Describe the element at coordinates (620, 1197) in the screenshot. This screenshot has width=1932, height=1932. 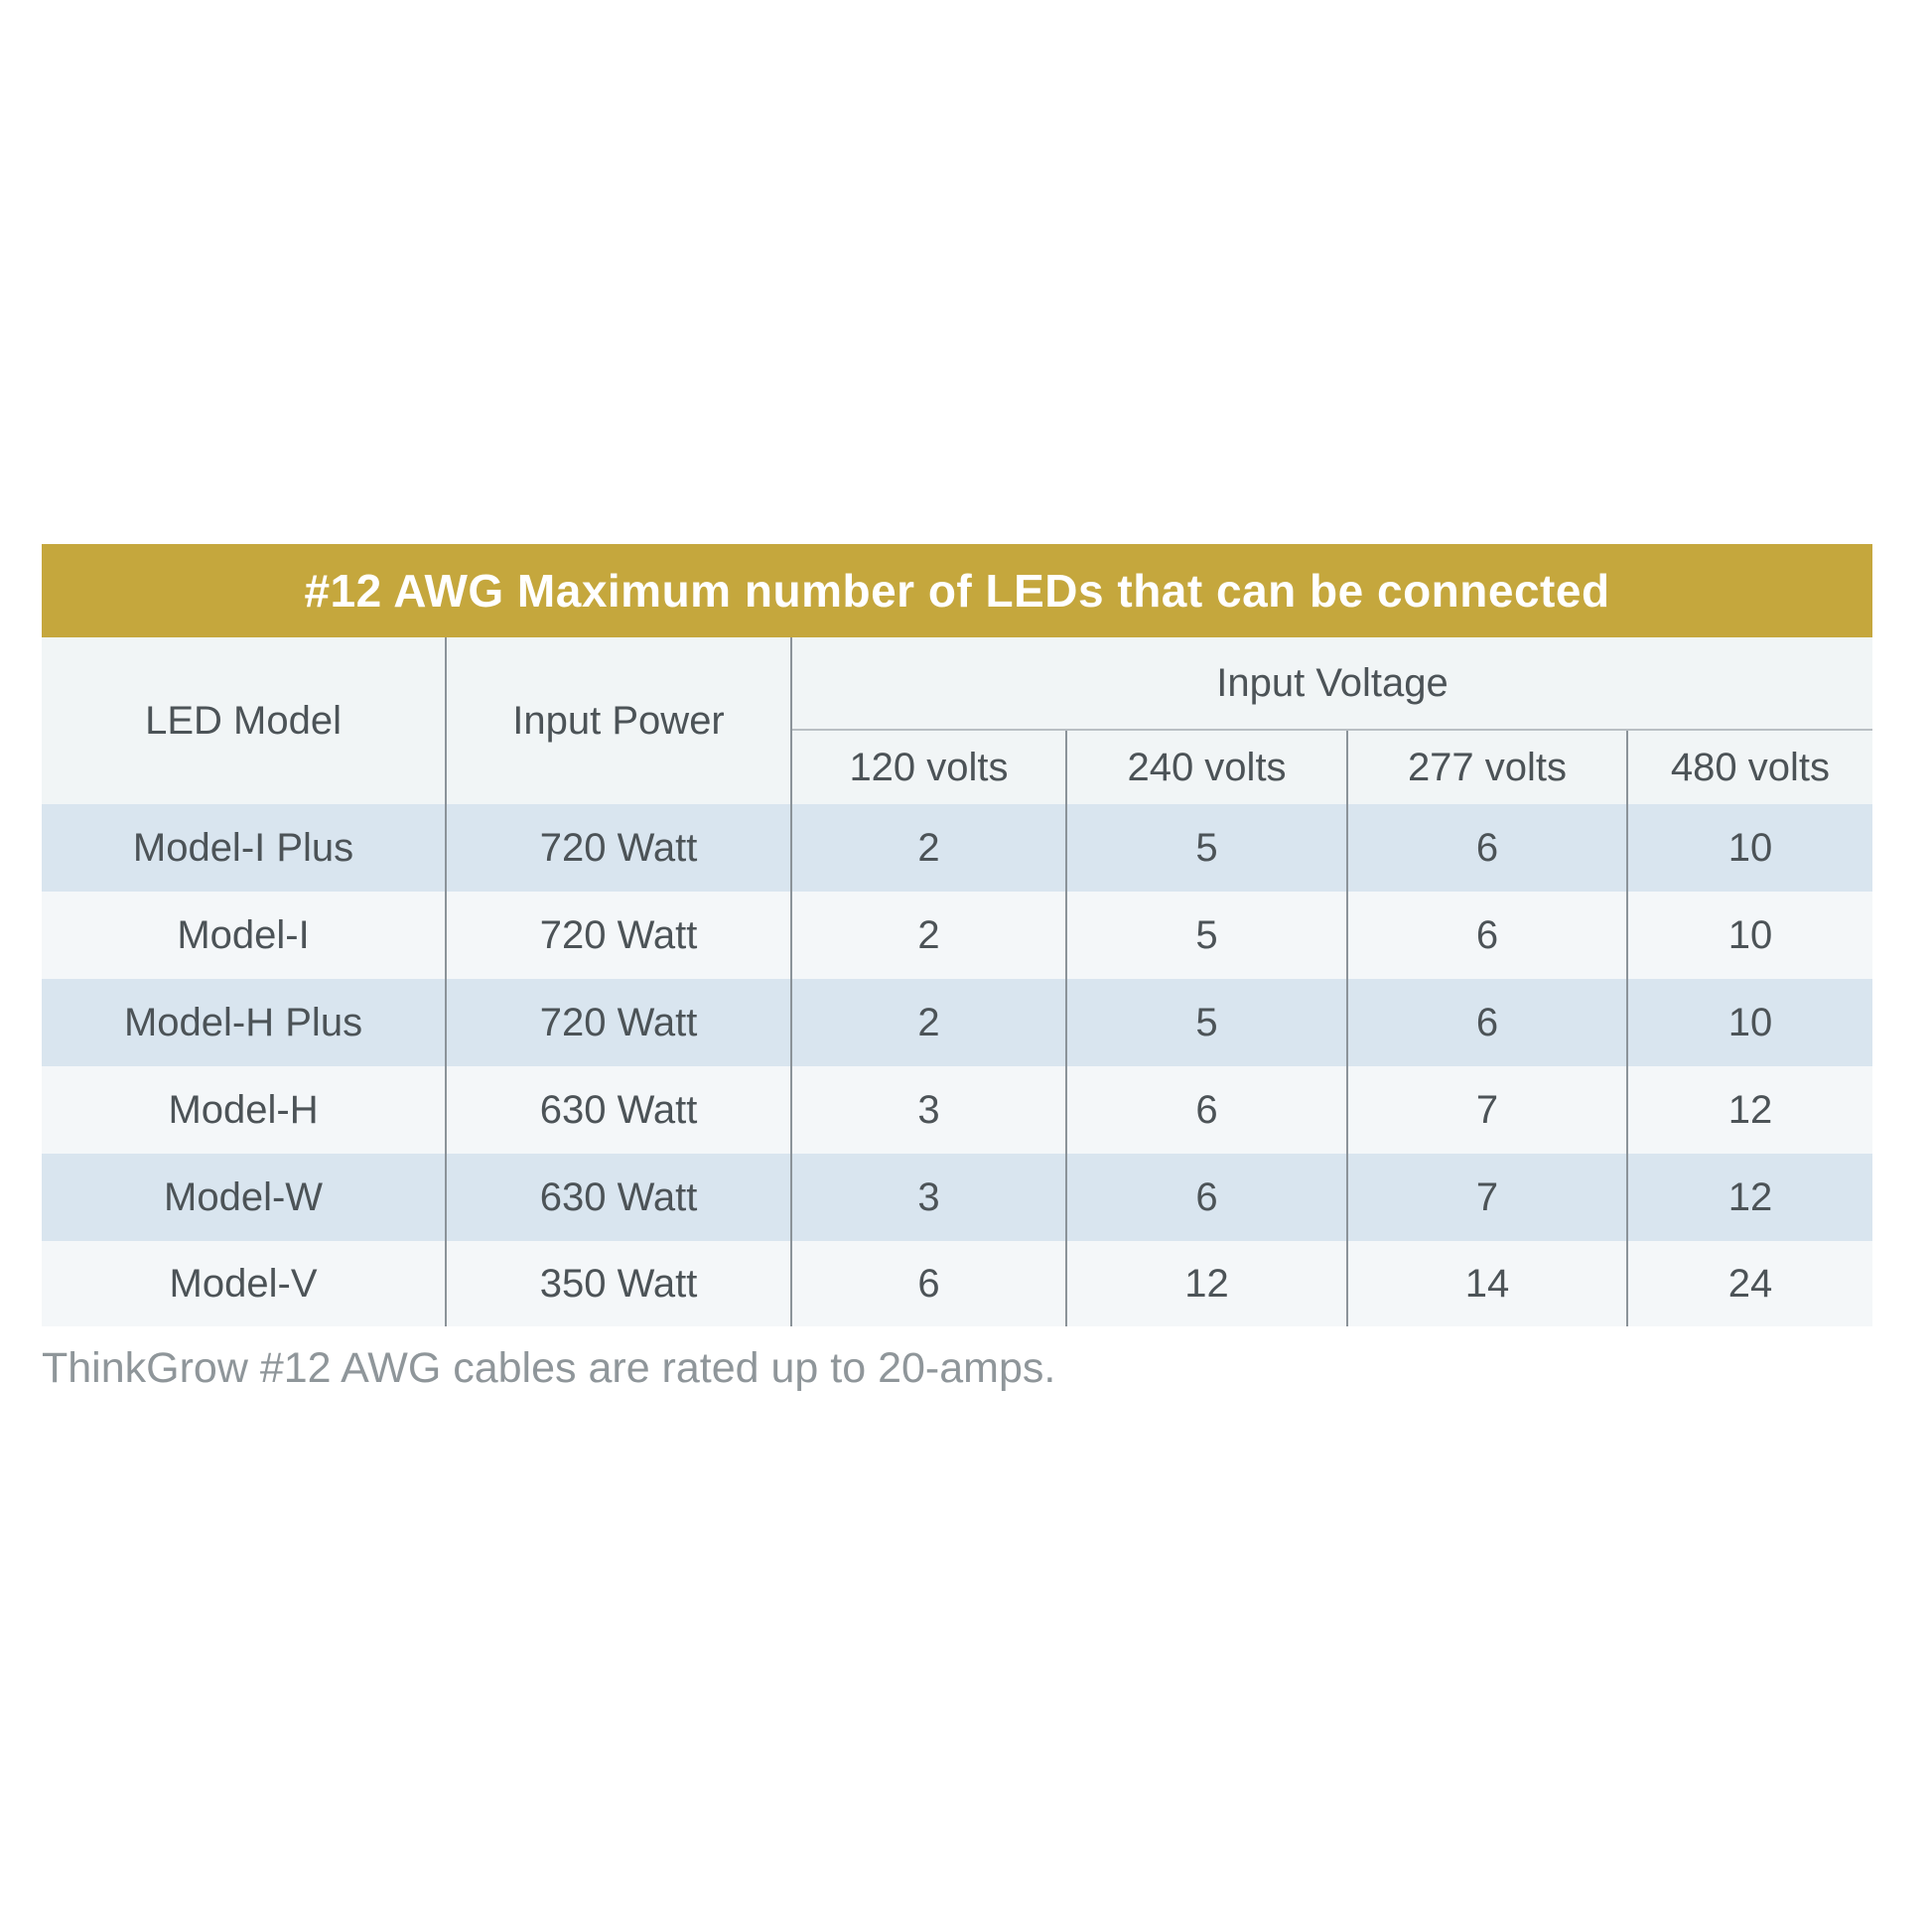
I see `row-4-power: 630 Watt` at that location.